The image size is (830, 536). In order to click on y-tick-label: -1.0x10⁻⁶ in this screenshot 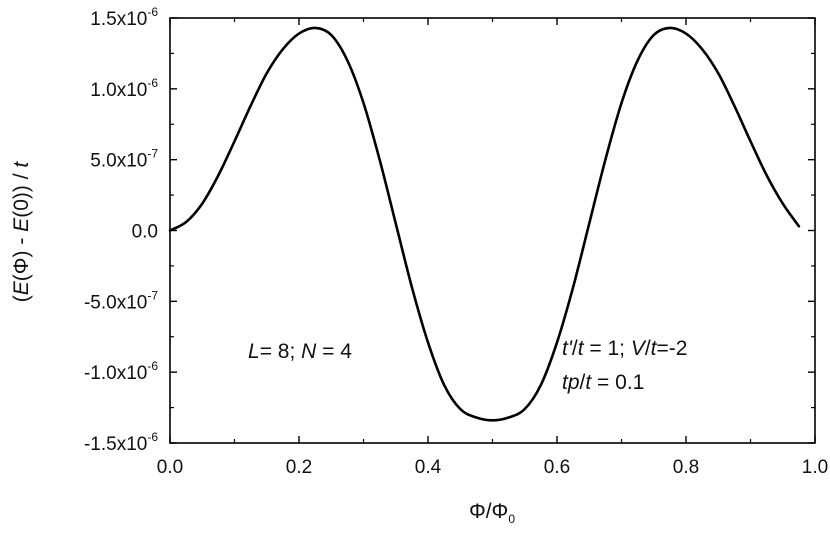, I will do `click(121, 371)`.